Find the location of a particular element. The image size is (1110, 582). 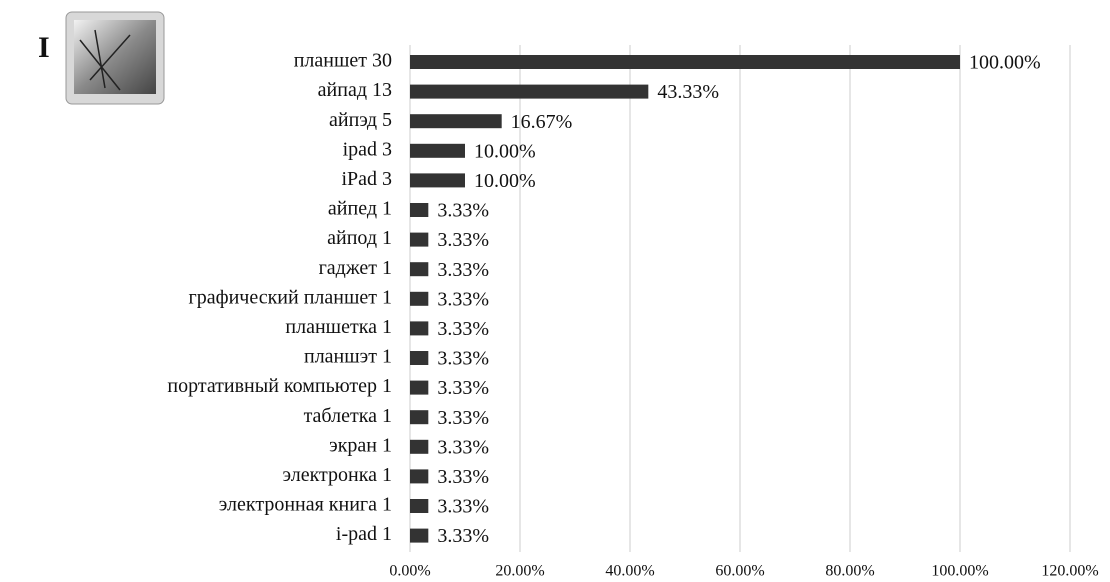

x-tick-label: 40.00% is located at coordinates (629, 571).